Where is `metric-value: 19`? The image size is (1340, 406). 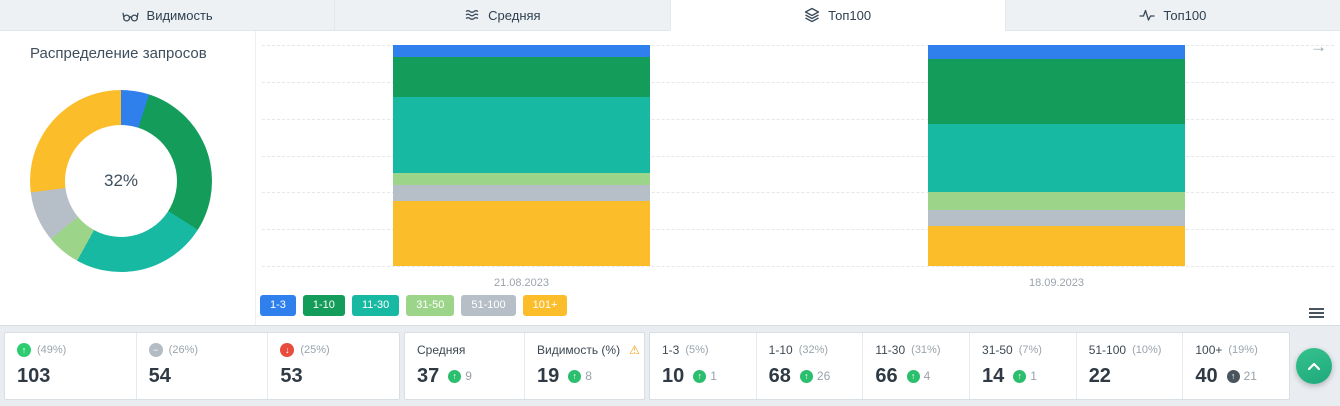
metric-value: 19 is located at coordinates (548, 376).